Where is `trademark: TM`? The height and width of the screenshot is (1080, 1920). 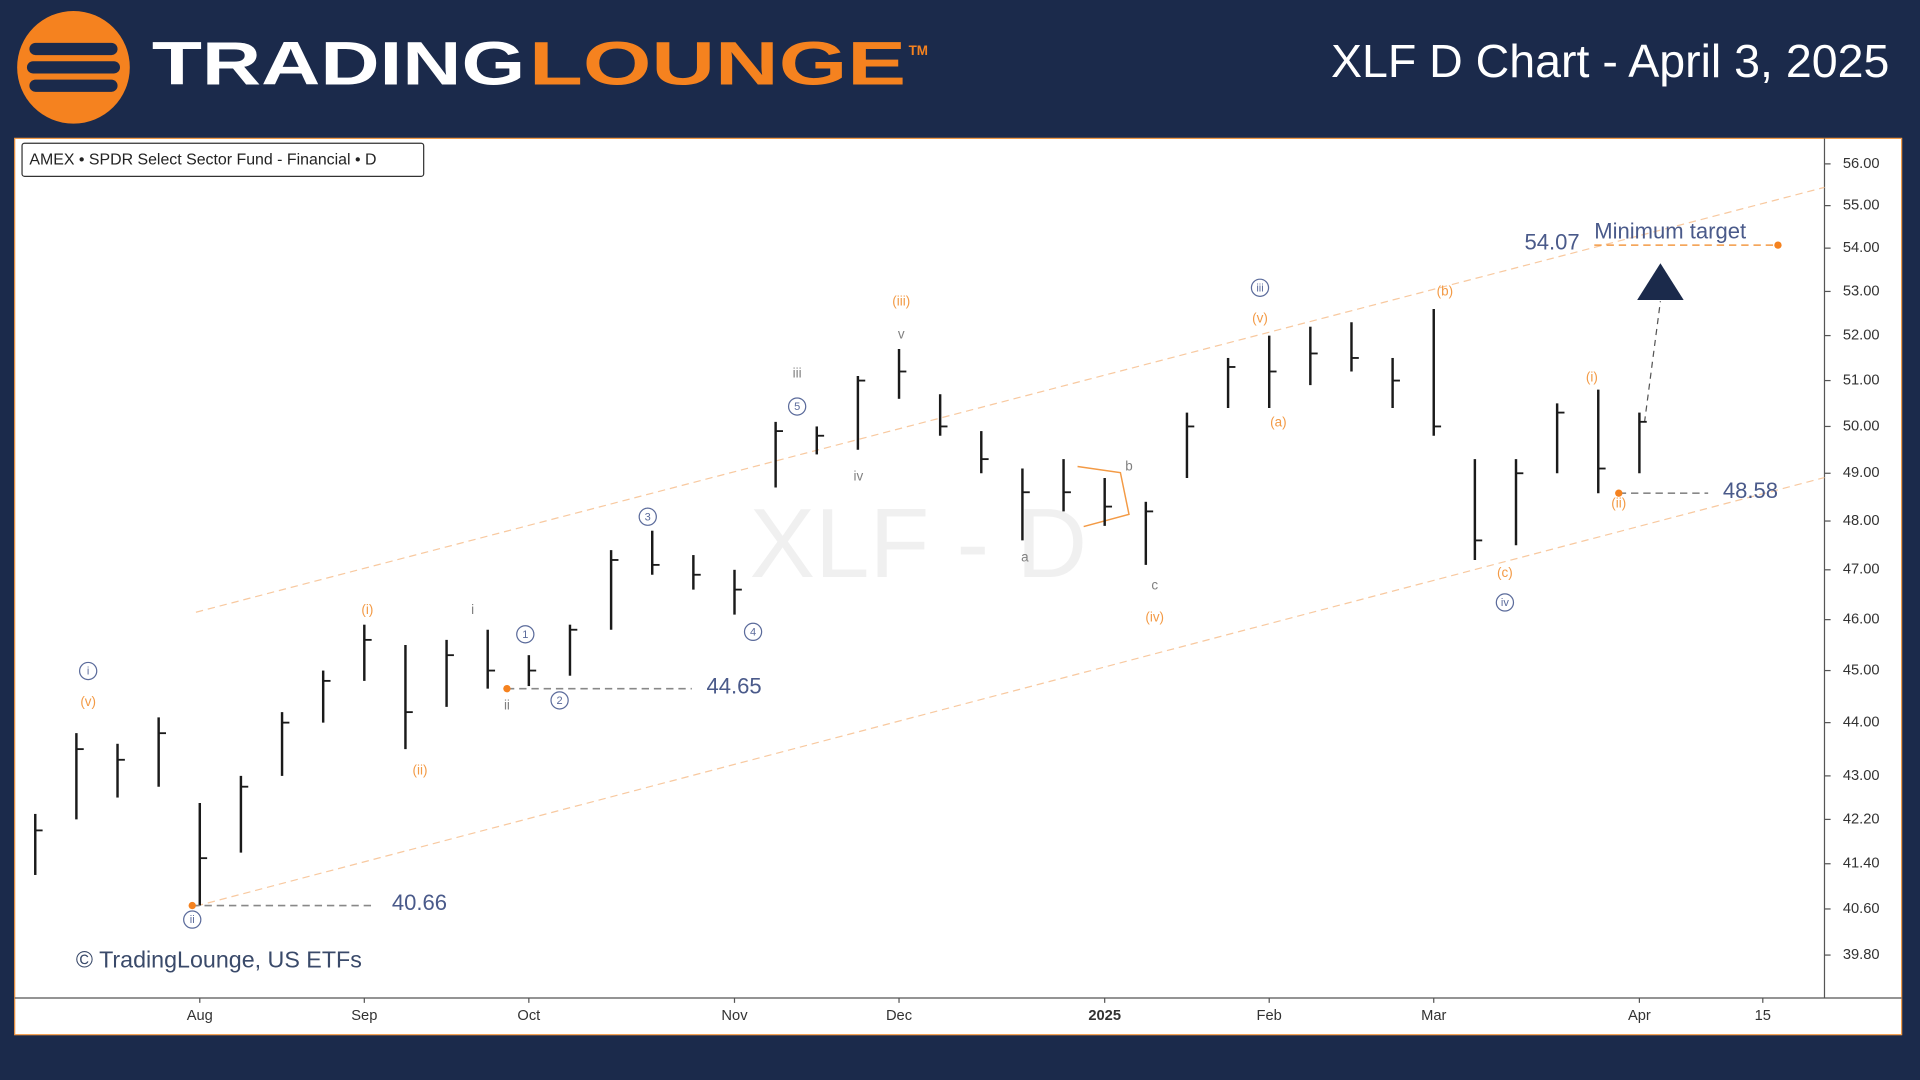 trademark: TM is located at coordinates (918, 50).